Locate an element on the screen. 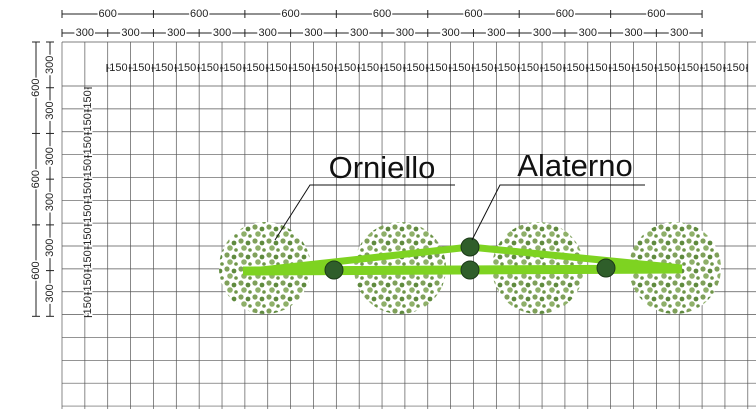  plants is located at coordinates (470, 268).